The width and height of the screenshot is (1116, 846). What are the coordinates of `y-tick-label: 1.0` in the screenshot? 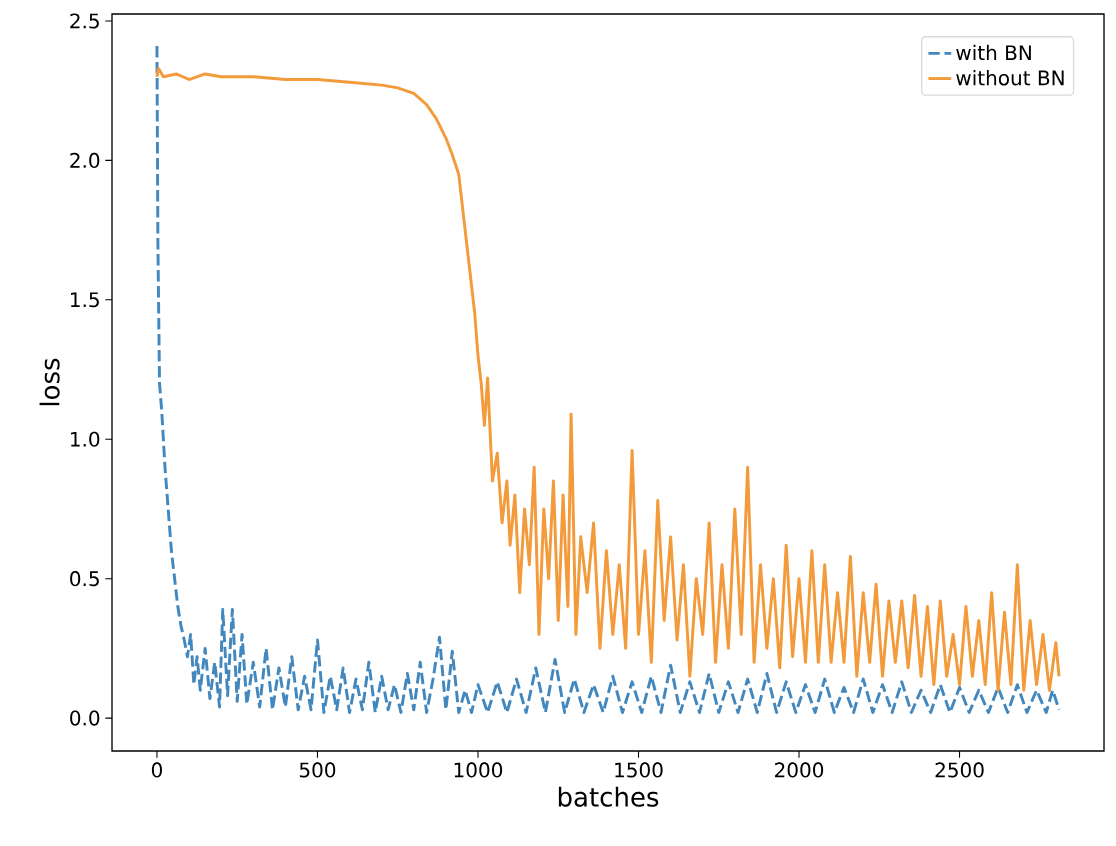 It's located at (85, 439).